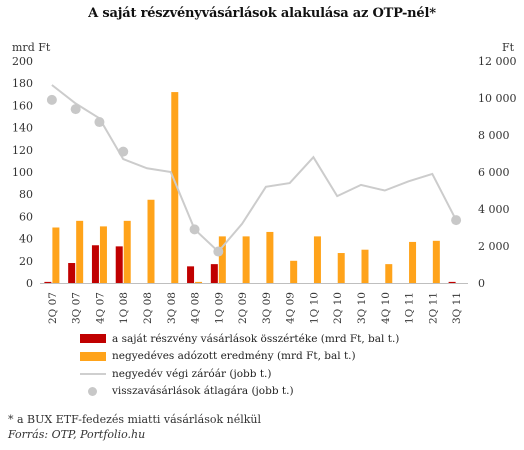 The width and height of the screenshot is (524, 450). I want to click on left-tick-label: 40, so click(26, 239).